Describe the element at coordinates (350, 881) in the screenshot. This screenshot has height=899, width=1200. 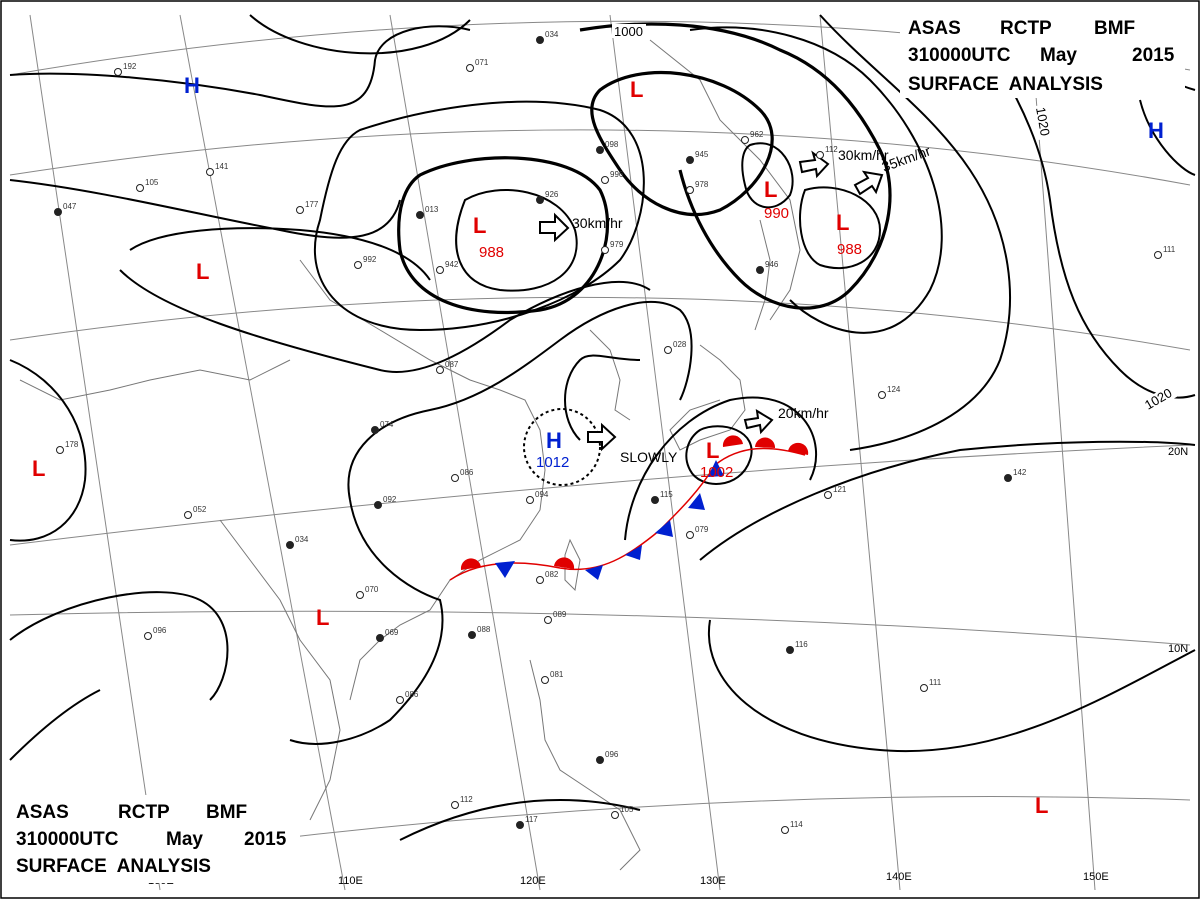
I see `lon-label-110e: 110E` at that location.